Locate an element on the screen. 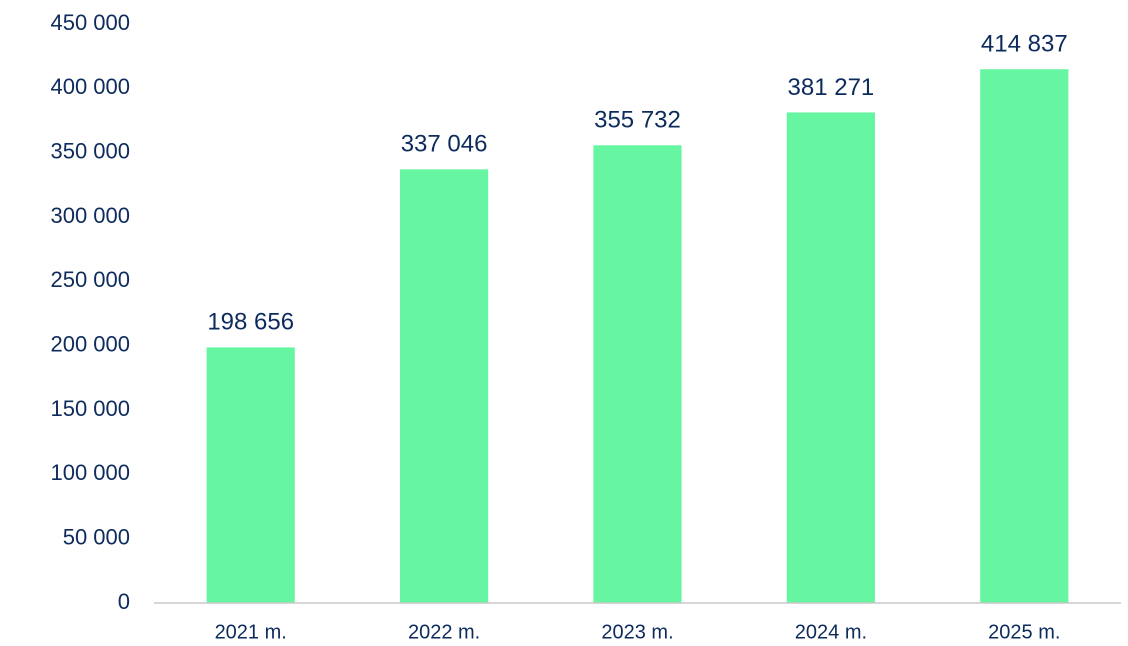 This screenshot has width=1128, height=646. y-tick-label: 50 000 is located at coordinates (96, 536).